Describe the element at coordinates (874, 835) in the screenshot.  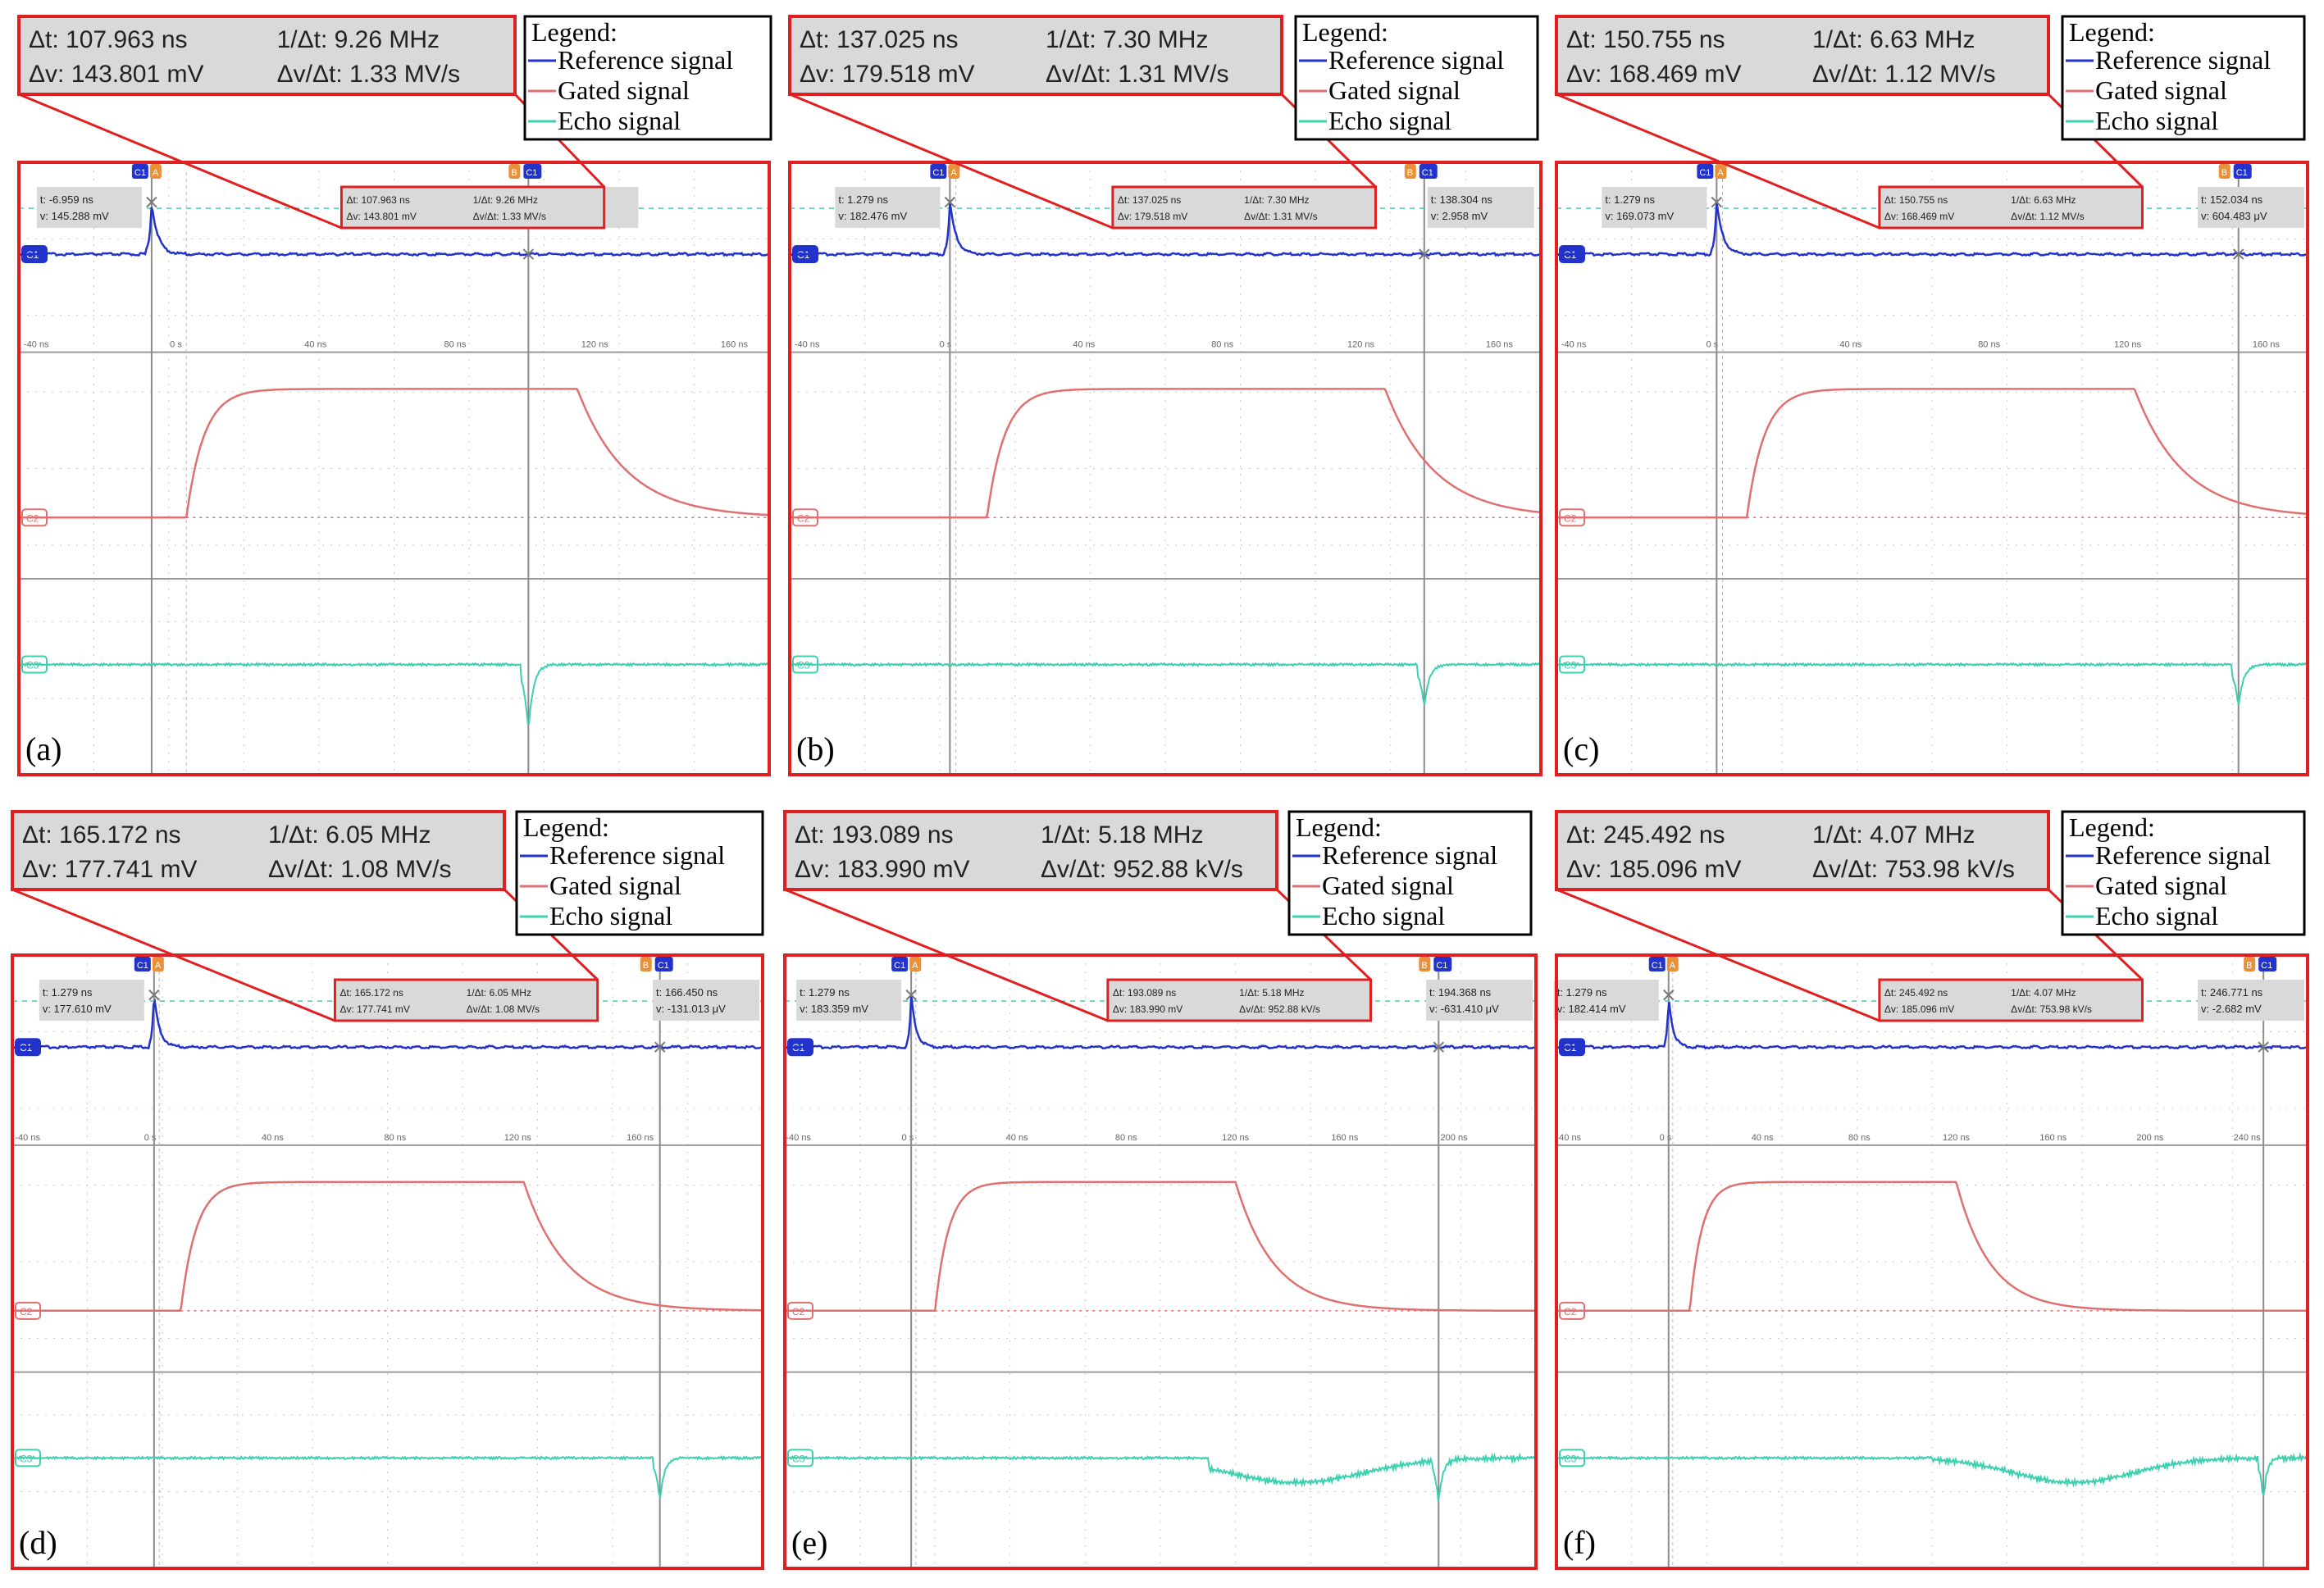
I see `zoom-delta-t: Δt: 193.089 ns` at that location.